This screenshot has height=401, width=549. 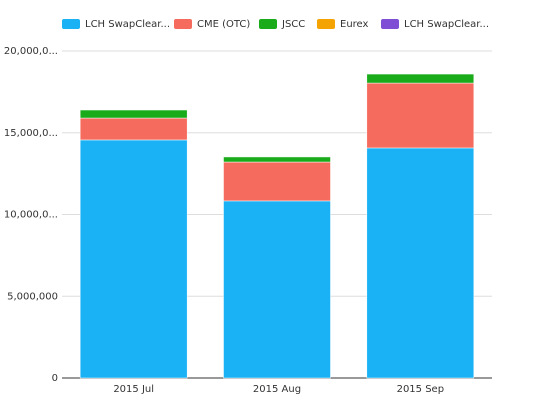 I want to click on legend-label: Eurex, so click(x=354, y=24).